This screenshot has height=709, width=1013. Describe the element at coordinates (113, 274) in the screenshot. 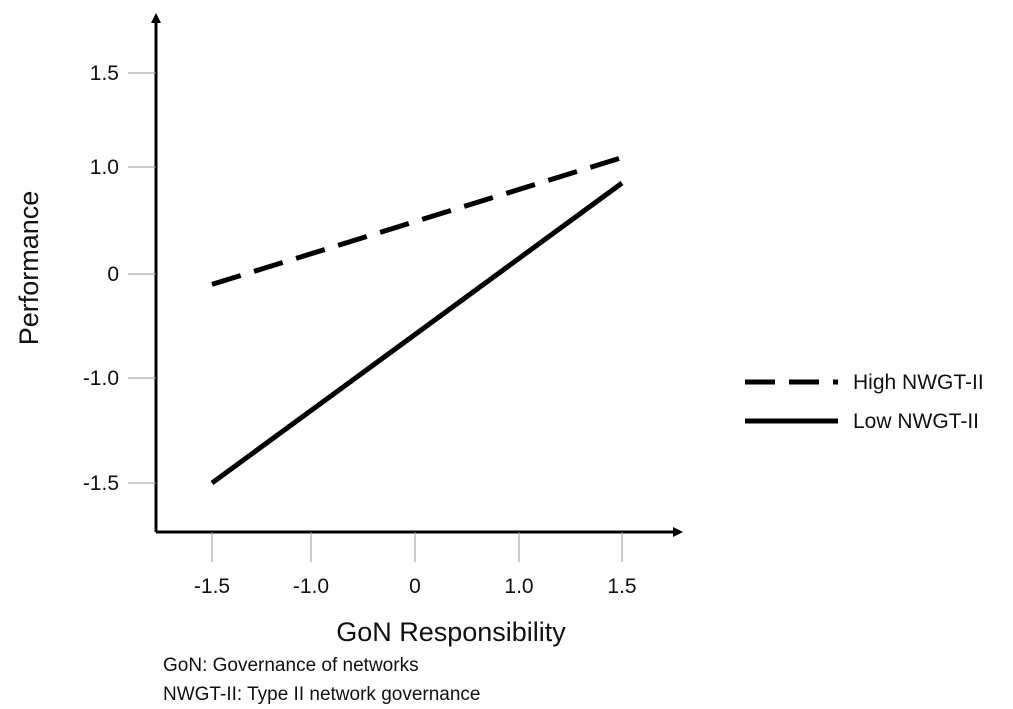

I see `y-tick-label: 0` at that location.